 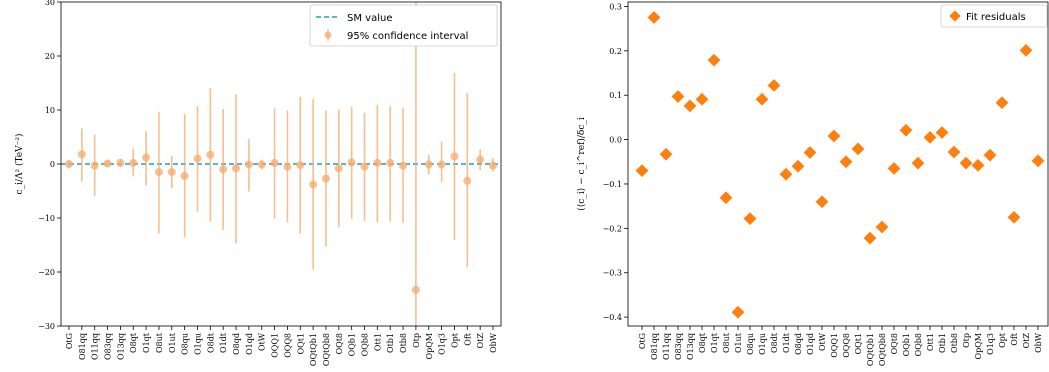 What do you see at coordinates (882, 227) in the screenshot?
I see `residual-point-OQtQb8` at bounding box center [882, 227].